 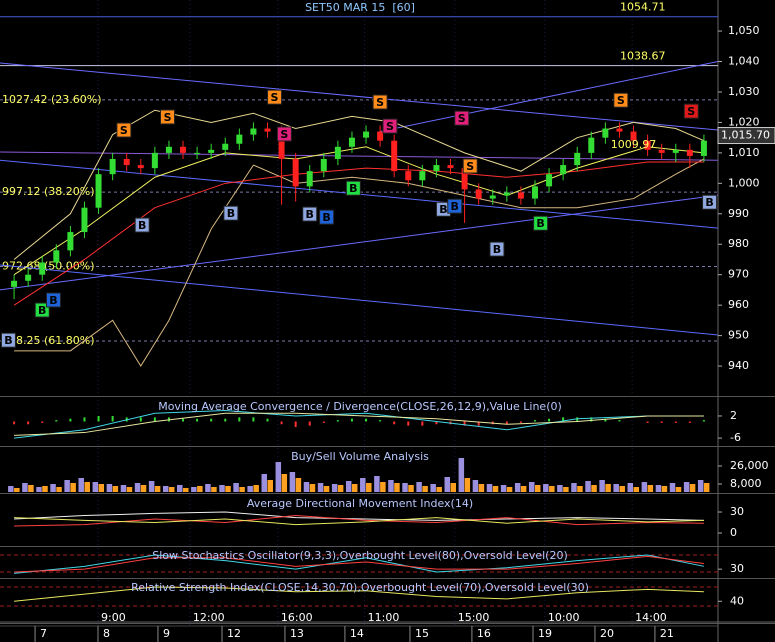 What do you see at coordinates (607, 633) in the screenshot?
I see `x-tick-label: 20` at bounding box center [607, 633].